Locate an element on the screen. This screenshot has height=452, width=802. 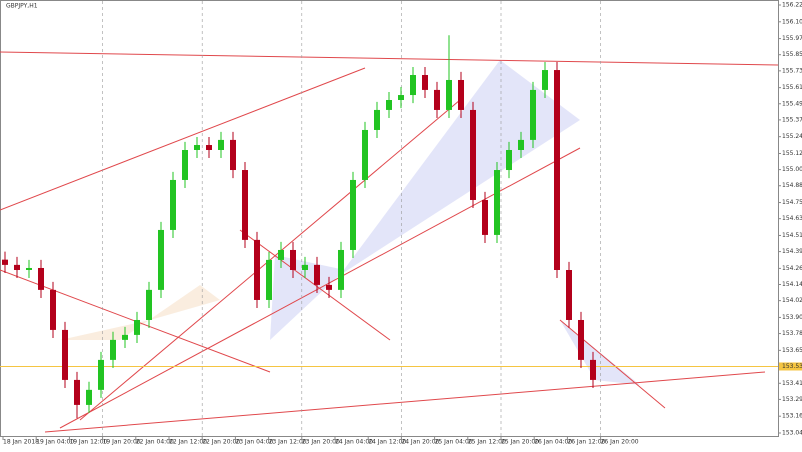
y-tick-label: 154.145 is located at coordinates (792, 284).